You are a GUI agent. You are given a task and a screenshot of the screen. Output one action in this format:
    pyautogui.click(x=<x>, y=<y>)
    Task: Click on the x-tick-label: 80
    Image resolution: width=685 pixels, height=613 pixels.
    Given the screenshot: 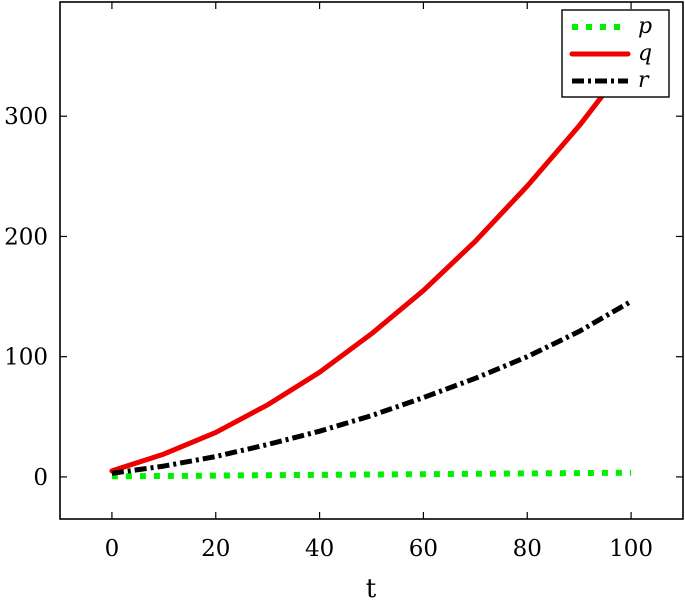 What is the action you would take?
    pyautogui.click(x=527, y=549)
    